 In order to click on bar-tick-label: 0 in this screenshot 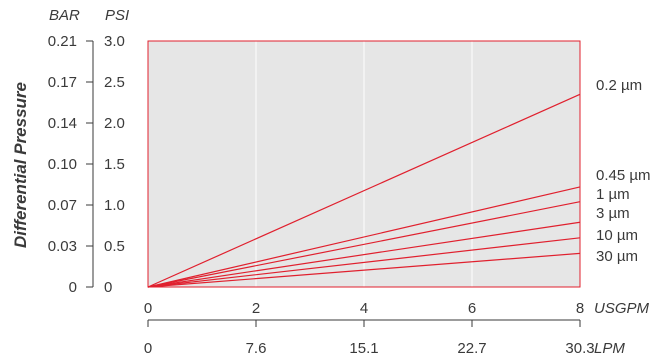, I will do `click(73, 287)`.